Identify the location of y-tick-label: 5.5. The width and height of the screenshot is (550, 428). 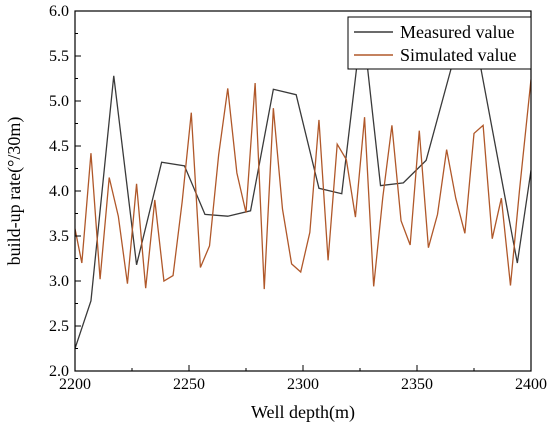
(59, 56).